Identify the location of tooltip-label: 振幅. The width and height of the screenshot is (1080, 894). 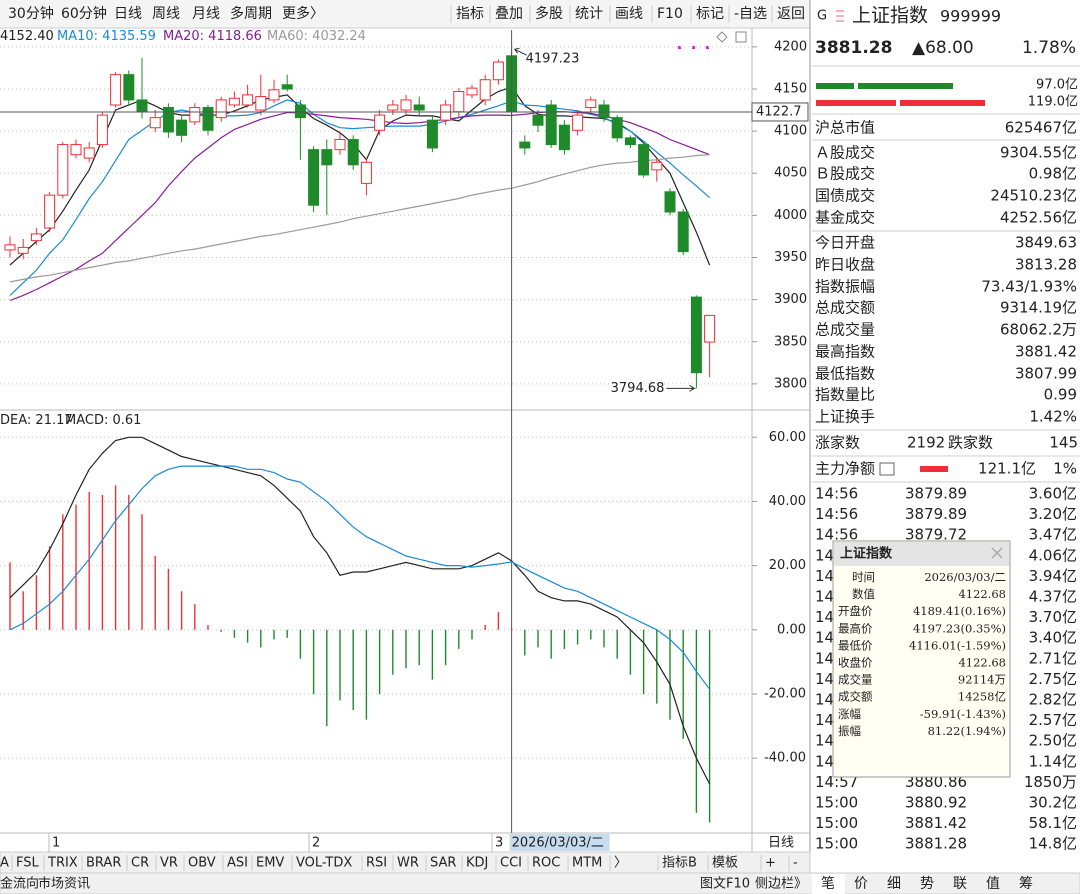
(849, 731).